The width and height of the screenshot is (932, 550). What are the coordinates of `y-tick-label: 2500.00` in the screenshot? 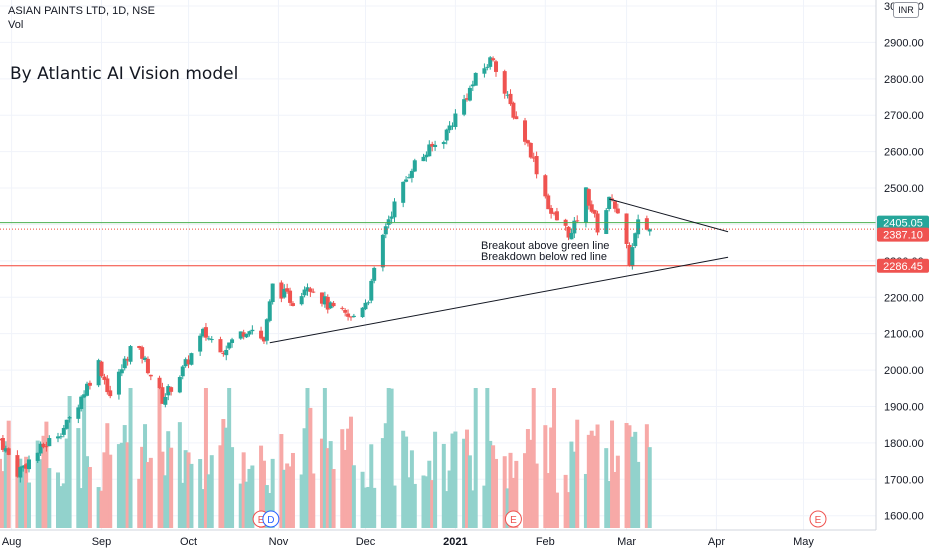 It's located at (904, 189).